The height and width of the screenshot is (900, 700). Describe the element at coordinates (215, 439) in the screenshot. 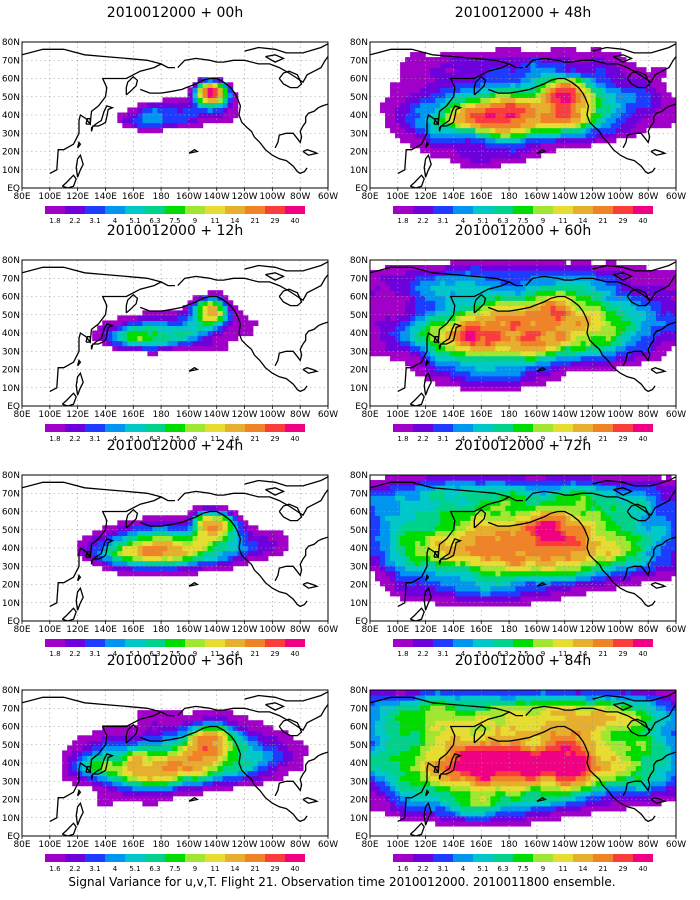

I see `colorbar-label: 11` at that location.